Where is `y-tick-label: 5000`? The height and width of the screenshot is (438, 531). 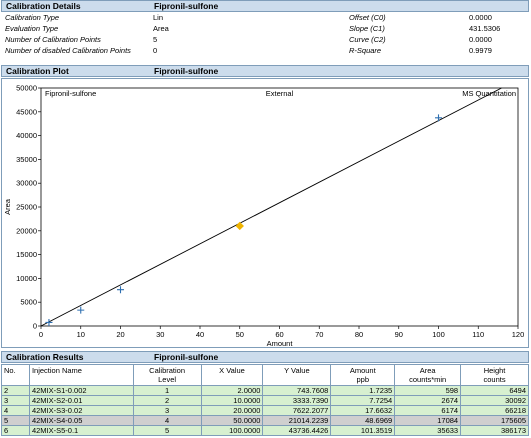 y-tick-label: 5000 is located at coordinates (28, 302).